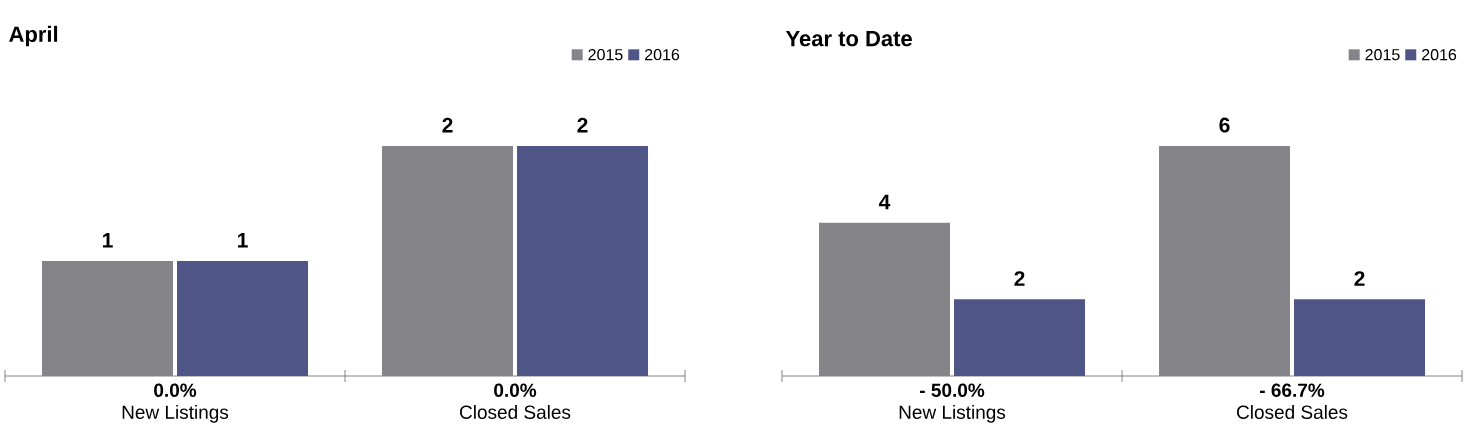 This screenshot has width=1468, height=430. I want to click on chart-title: Year to Date, so click(848, 38).